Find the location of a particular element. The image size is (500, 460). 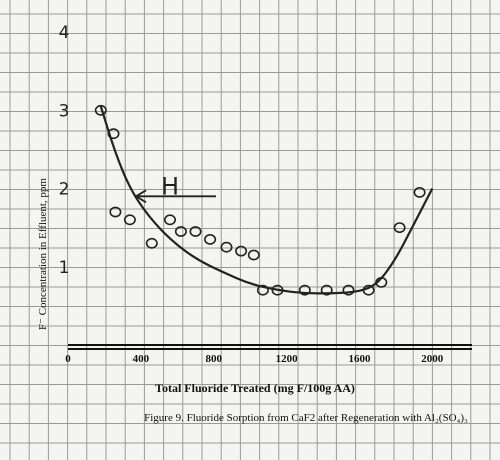

x-tick-label: 400 is located at coordinates (141, 359).